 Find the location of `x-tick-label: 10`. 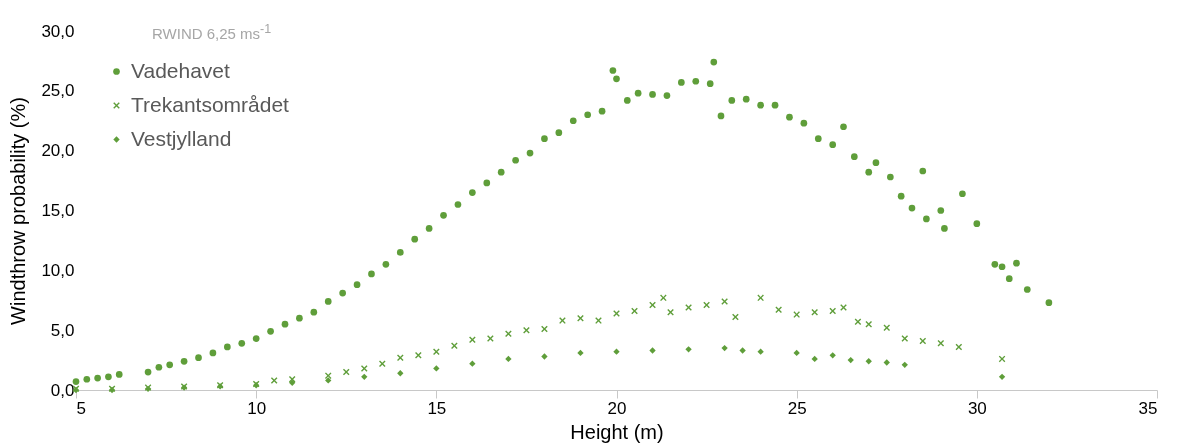

x-tick-label: 10 is located at coordinates (257, 408).